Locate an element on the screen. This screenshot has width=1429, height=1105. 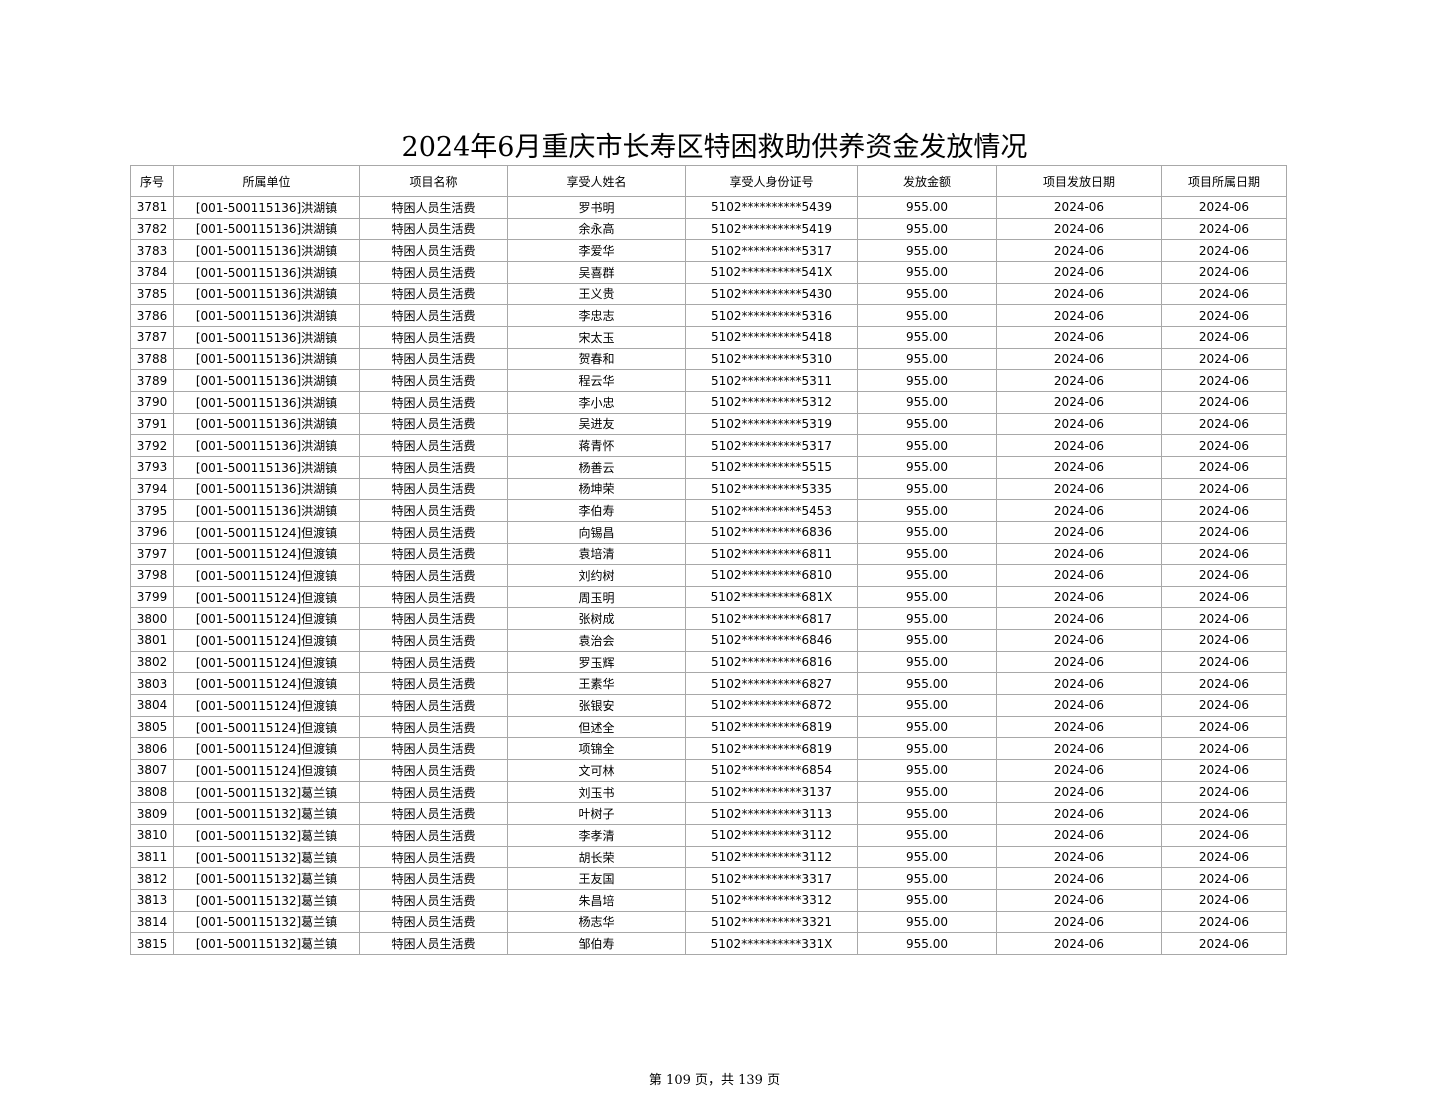
cell-id-number: 5102**********5453 is located at coordinates (771, 510).